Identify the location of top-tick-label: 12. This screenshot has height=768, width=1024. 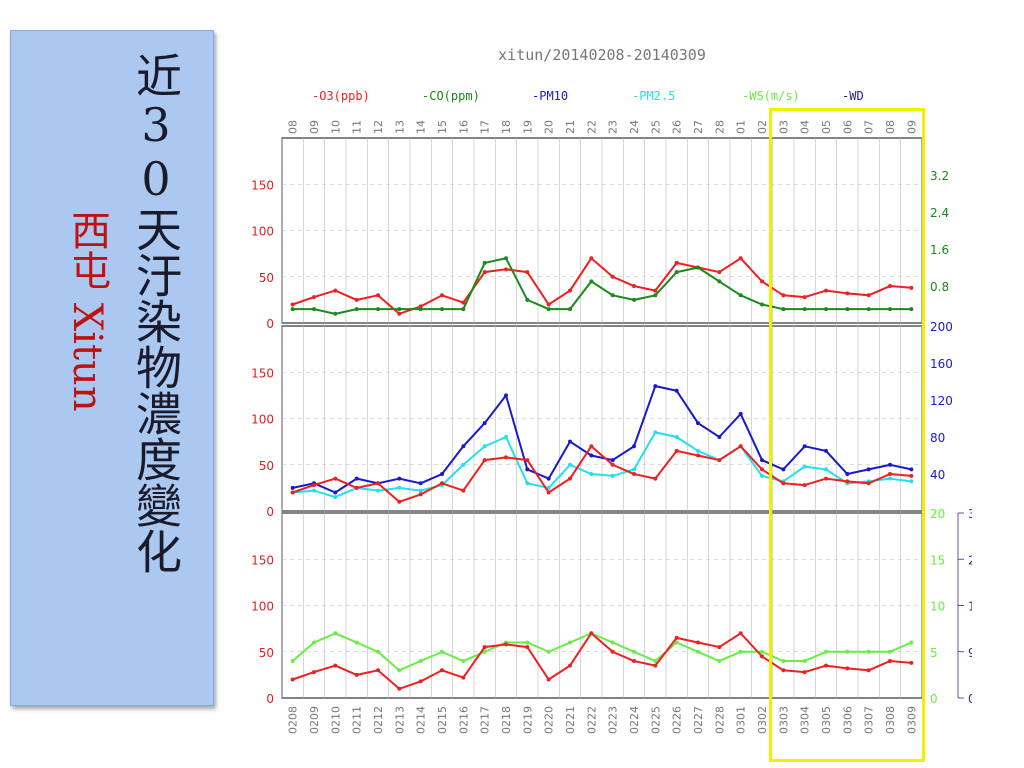
(378, 127).